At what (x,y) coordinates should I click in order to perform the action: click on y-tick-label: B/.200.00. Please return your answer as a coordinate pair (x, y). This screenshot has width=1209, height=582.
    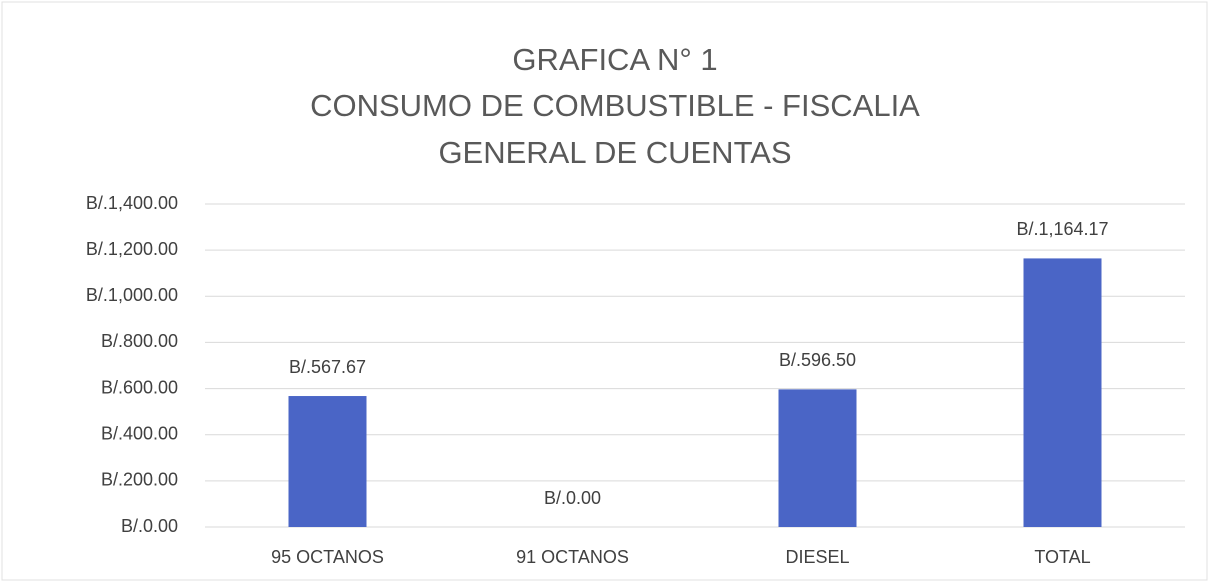
    Looking at the image, I should click on (139, 480).